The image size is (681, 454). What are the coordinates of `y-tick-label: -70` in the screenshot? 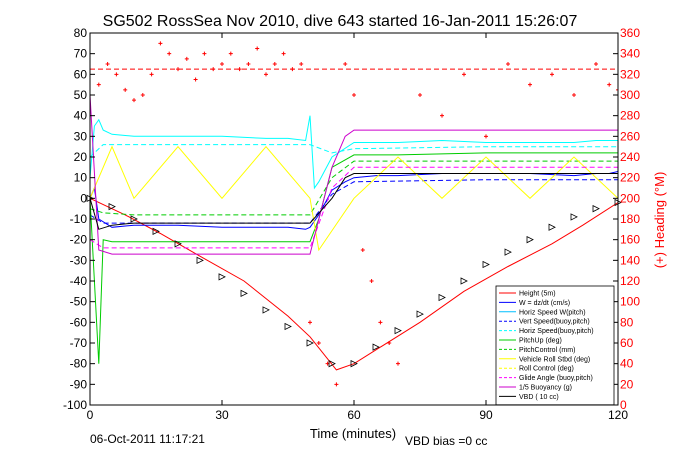 It's located at (79, 343).